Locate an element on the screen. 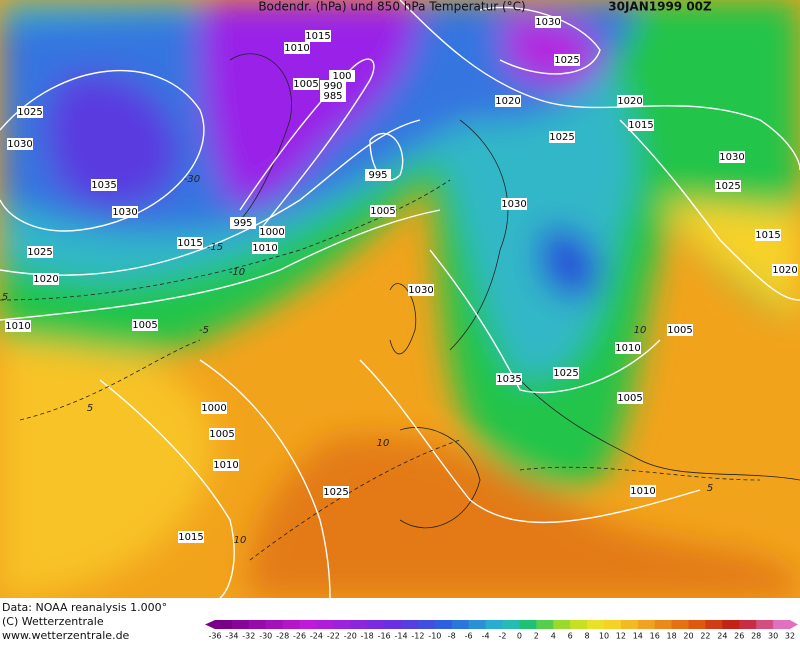 This screenshot has width=800, height=646. credit-line: (C) Wetterzentrale is located at coordinates (53, 621).